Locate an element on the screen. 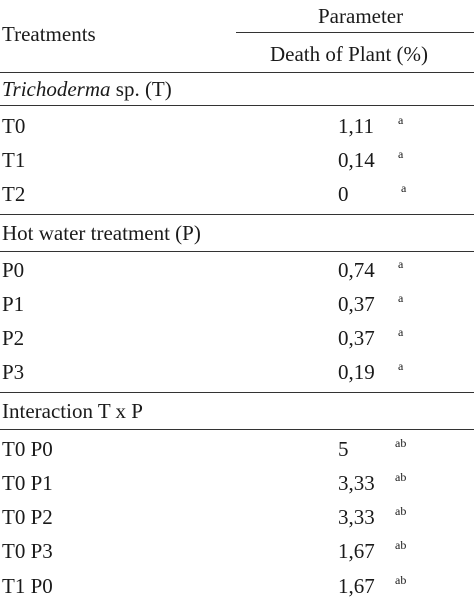 This screenshot has width=474, height=604. section-title-hot-water: Hot water treatment (P) is located at coordinates (101, 233).